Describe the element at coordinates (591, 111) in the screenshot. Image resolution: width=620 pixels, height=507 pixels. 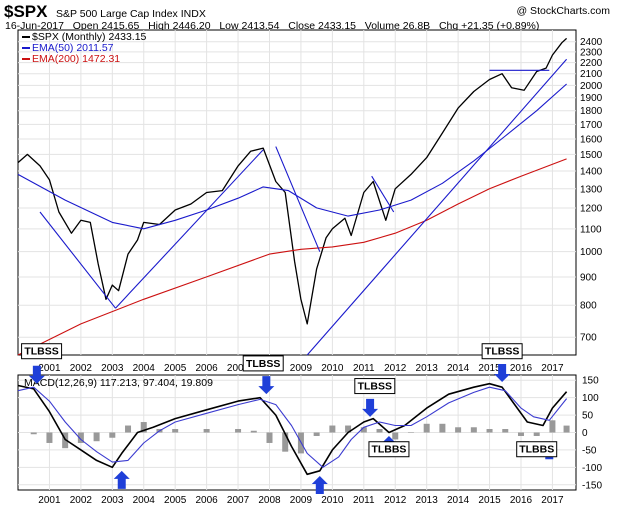
I see `price-y-tick-label: 1800` at that location.